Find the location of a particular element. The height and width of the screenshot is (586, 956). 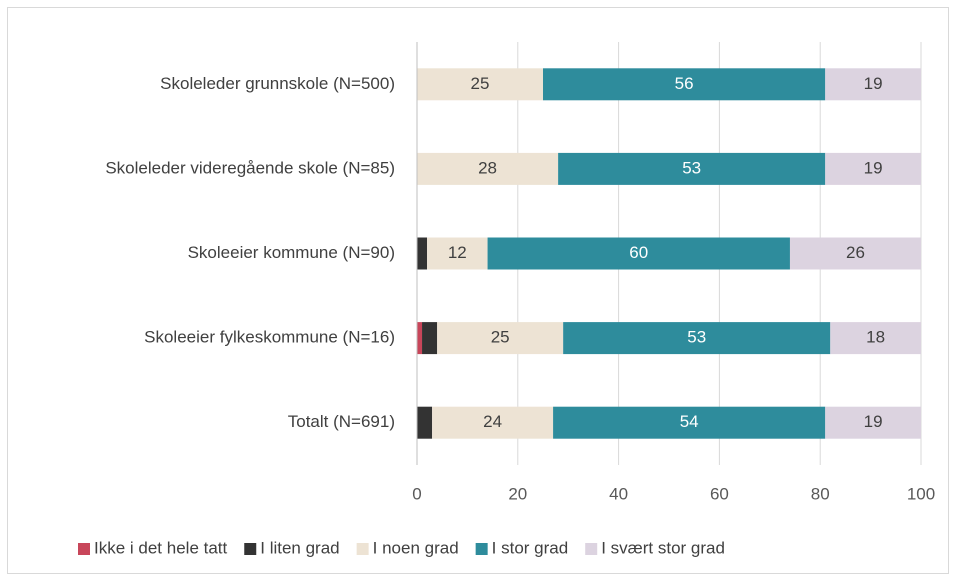

y-tick-label: Skoleeier kommune (N=90) is located at coordinates (291, 252).